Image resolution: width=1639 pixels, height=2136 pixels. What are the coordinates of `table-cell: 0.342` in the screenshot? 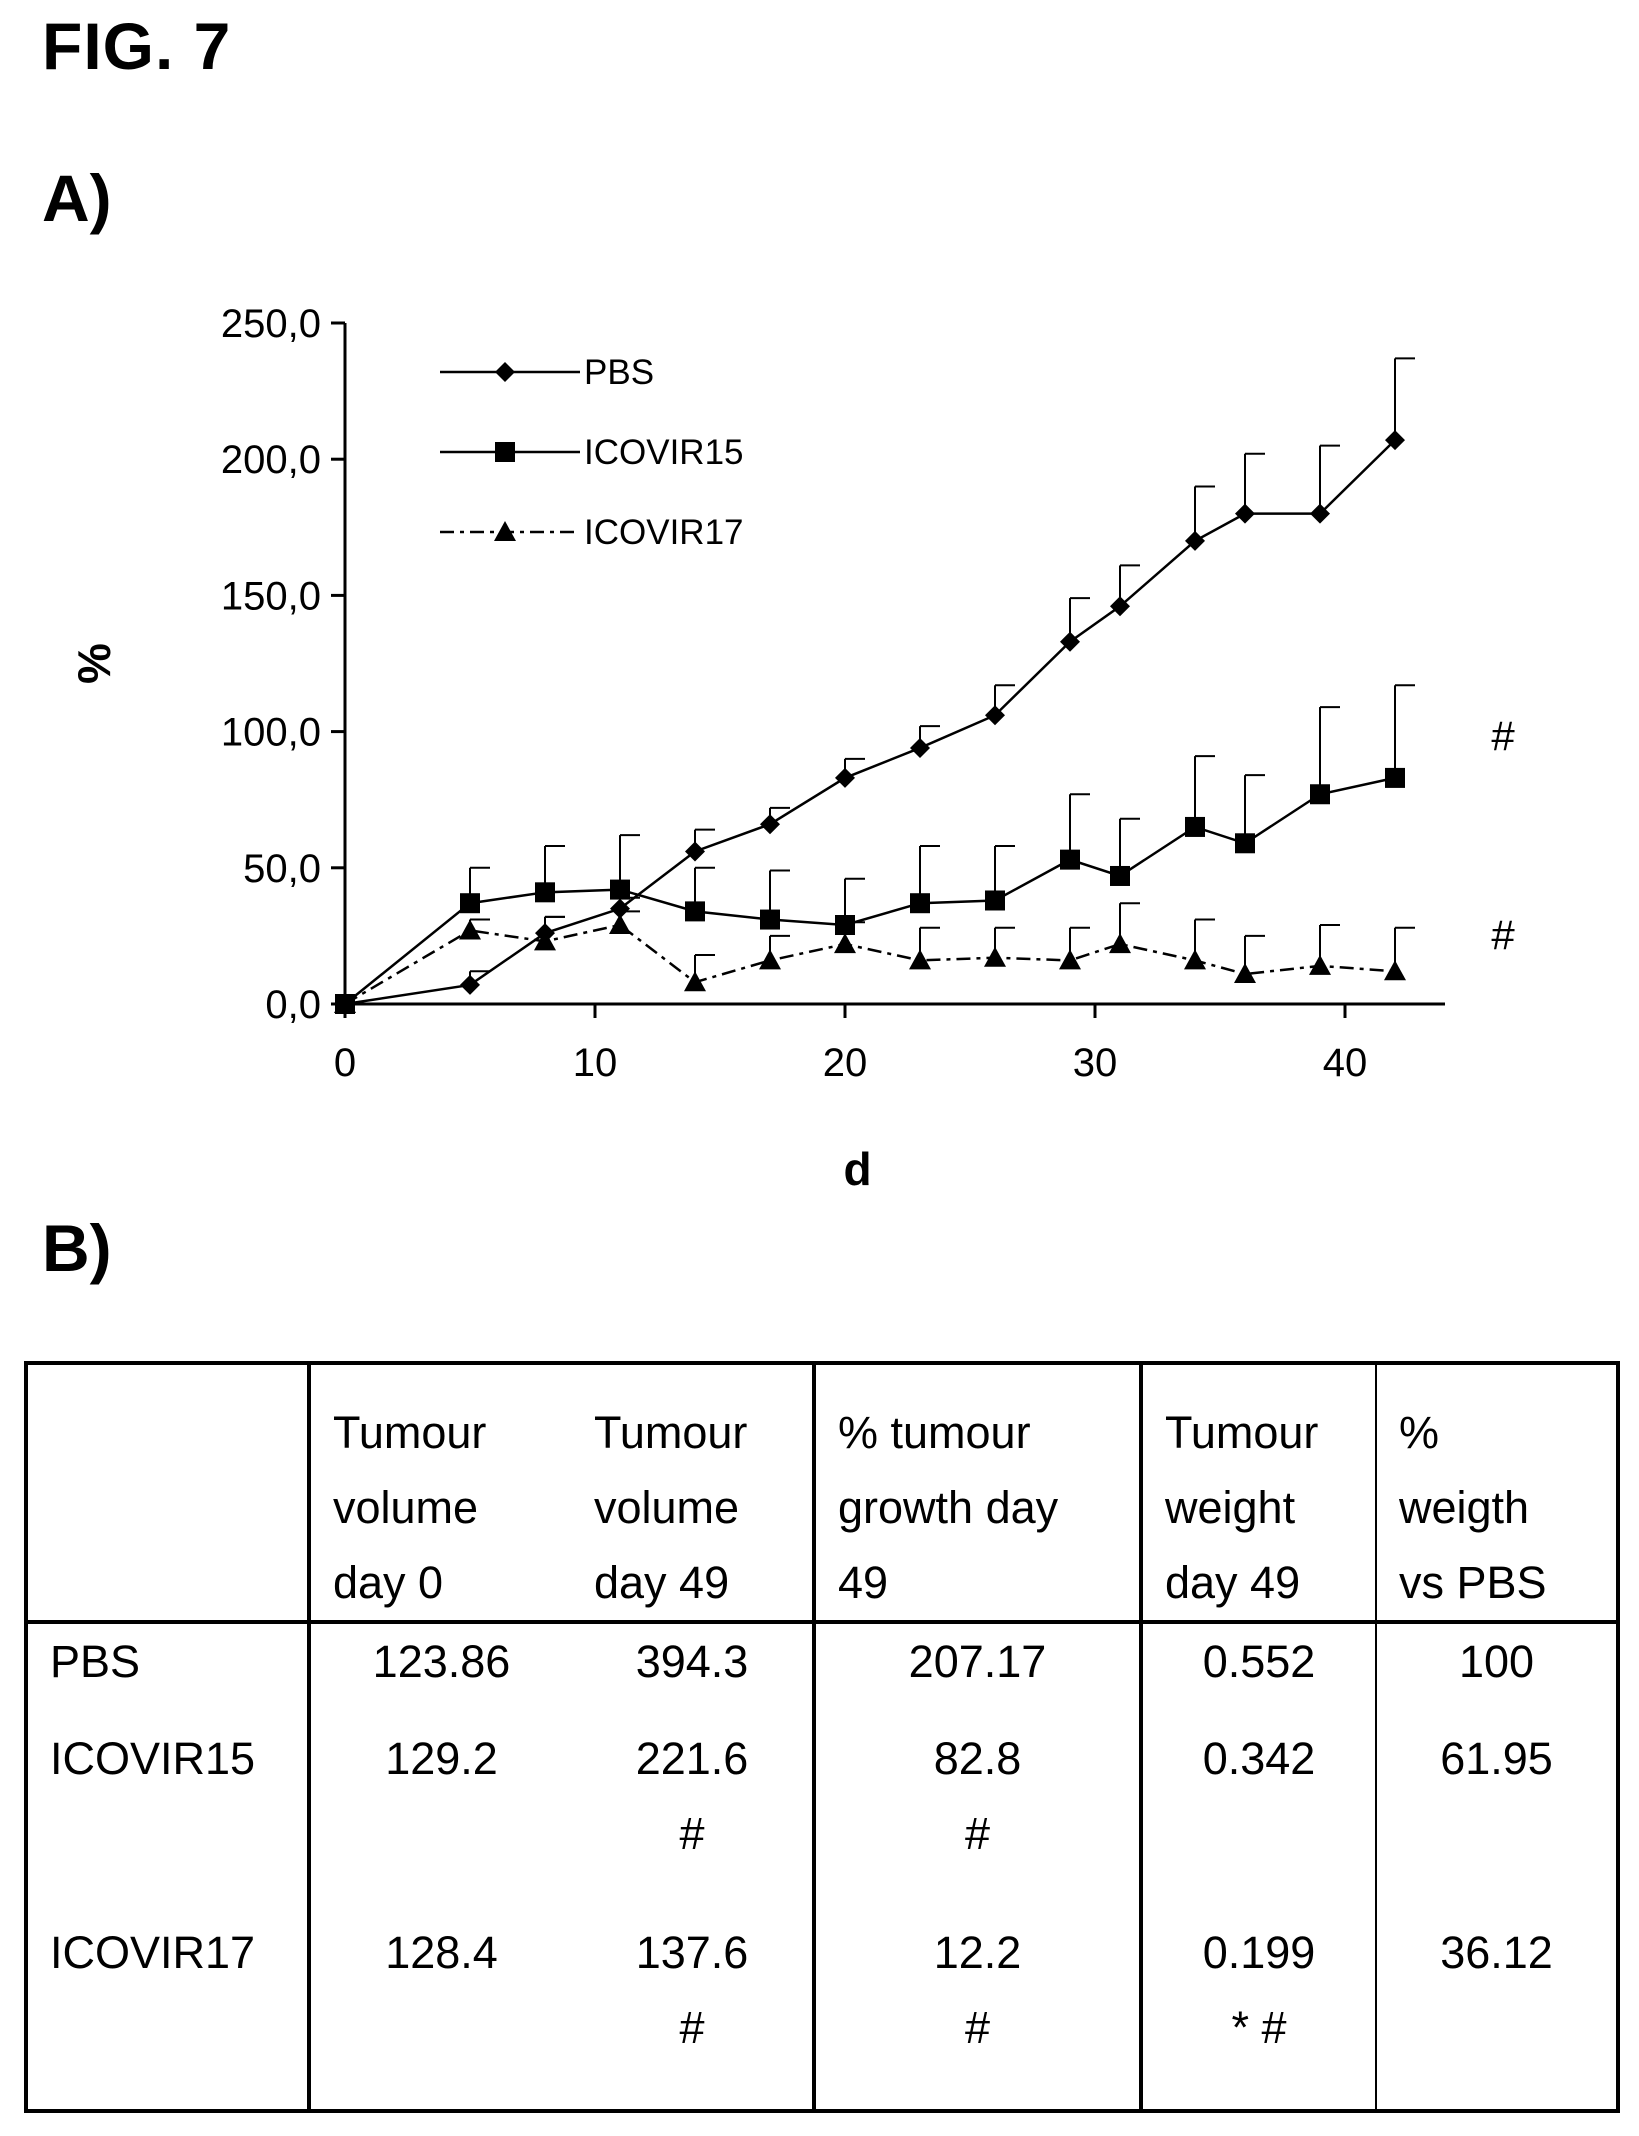 It's located at (1257, 1818).